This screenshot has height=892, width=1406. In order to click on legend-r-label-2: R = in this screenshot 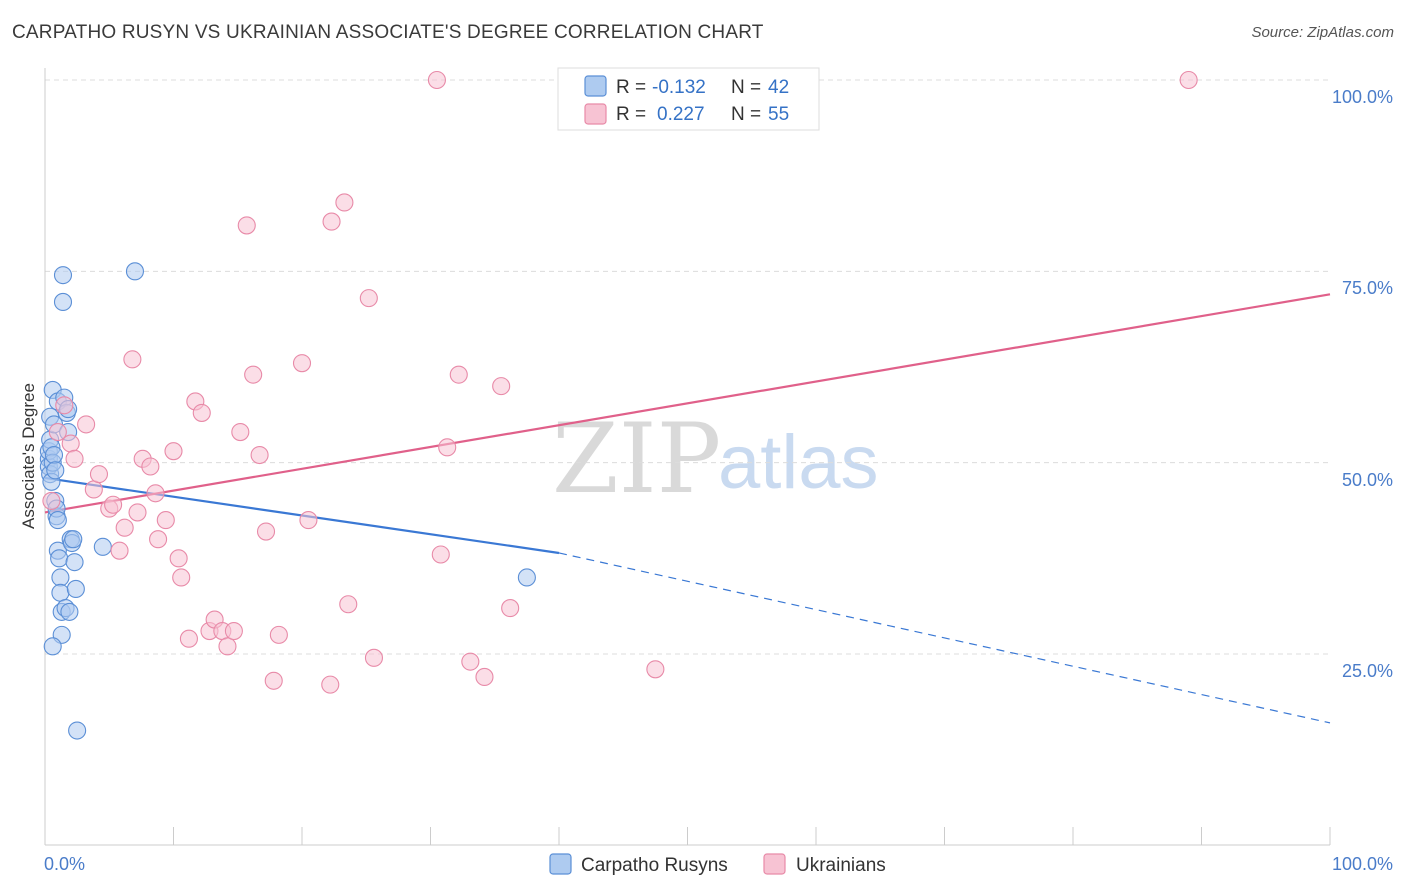, I will do `click(631, 114)`.